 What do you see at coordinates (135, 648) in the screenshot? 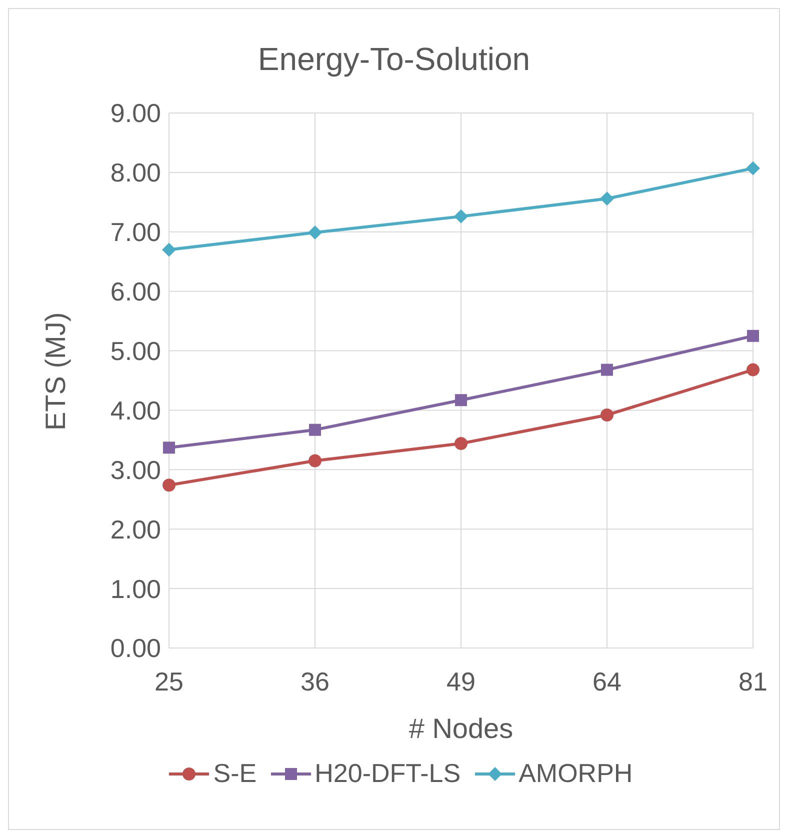
I see `y-tick-label: 0.00` at bounding box center [135, 648].